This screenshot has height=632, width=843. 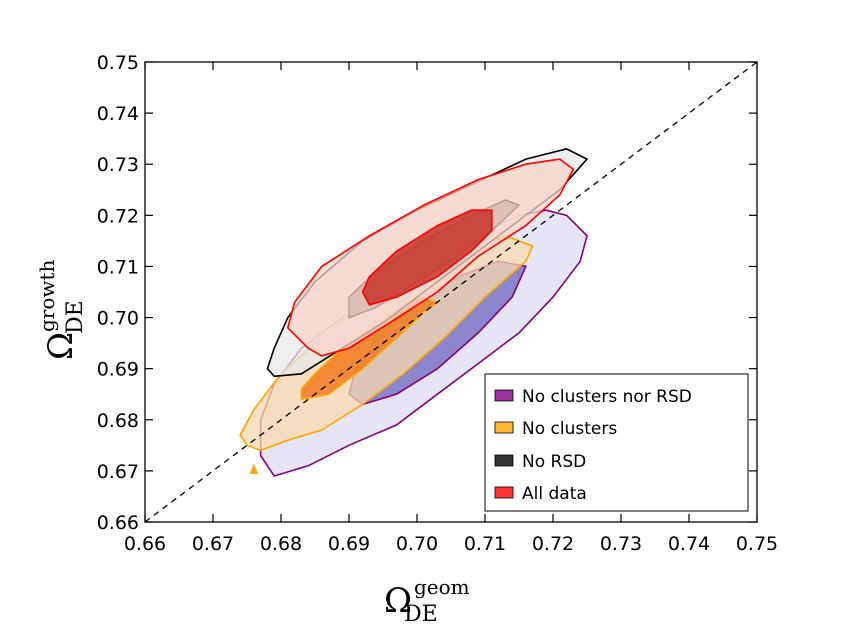 I want to click on contour-inner-all-data, so click(x=427, y=257).